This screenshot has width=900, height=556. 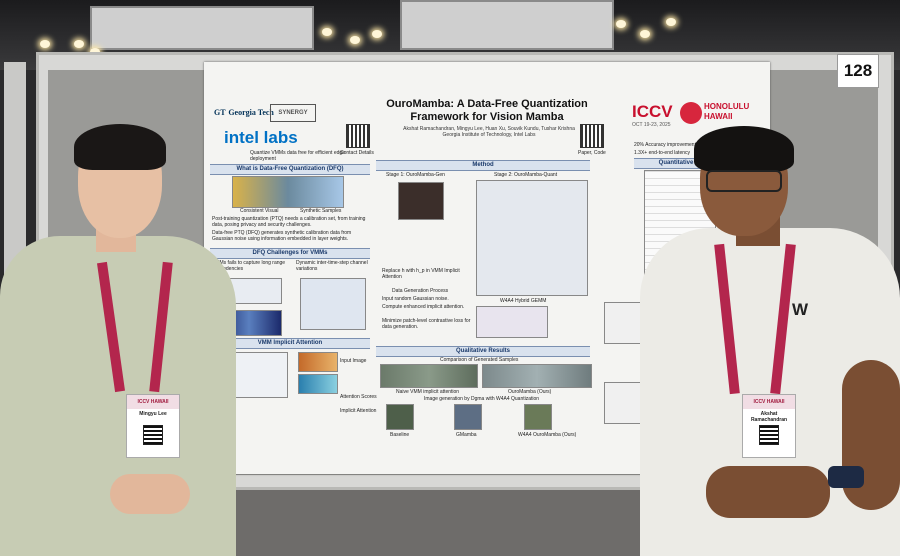 I want to click on name-badge-left: ICCV HAWAII Mingyu Lee, so click(x=153, y=426).